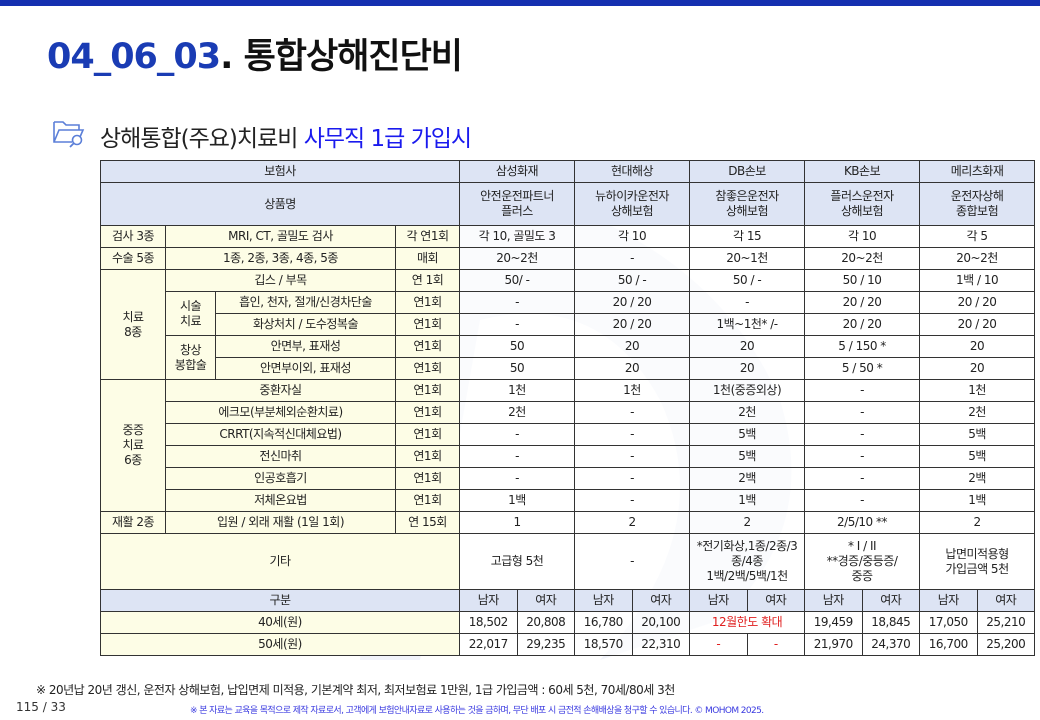 Image resolution: width=1040 pixels, height=720 pixels. I want to click on premium-value: 25,210, so click(1006, 622).